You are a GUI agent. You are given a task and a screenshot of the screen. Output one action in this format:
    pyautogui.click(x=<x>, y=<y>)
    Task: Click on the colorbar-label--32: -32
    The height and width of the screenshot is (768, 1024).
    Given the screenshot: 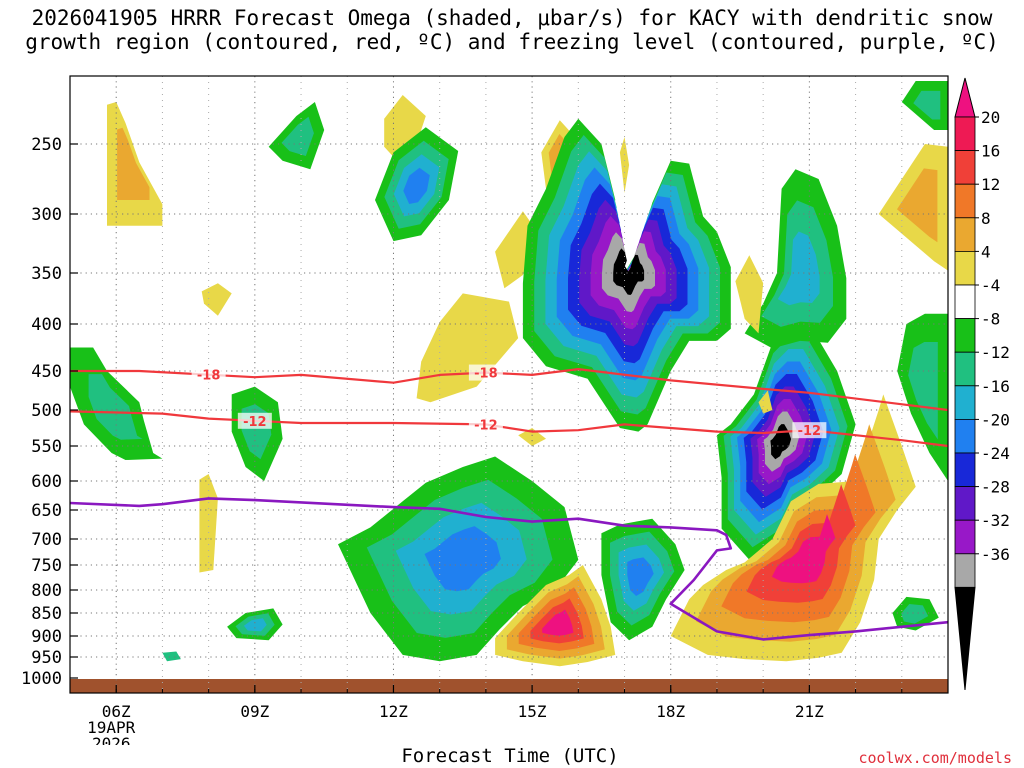 What is the action you would take?
    pyautogui.click(x=995, y=520)
    